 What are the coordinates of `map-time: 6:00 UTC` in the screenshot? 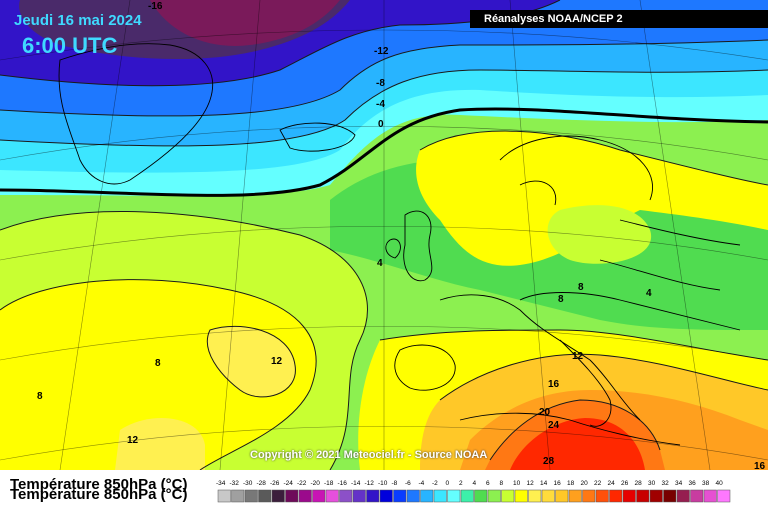 It's located at (70, 45).